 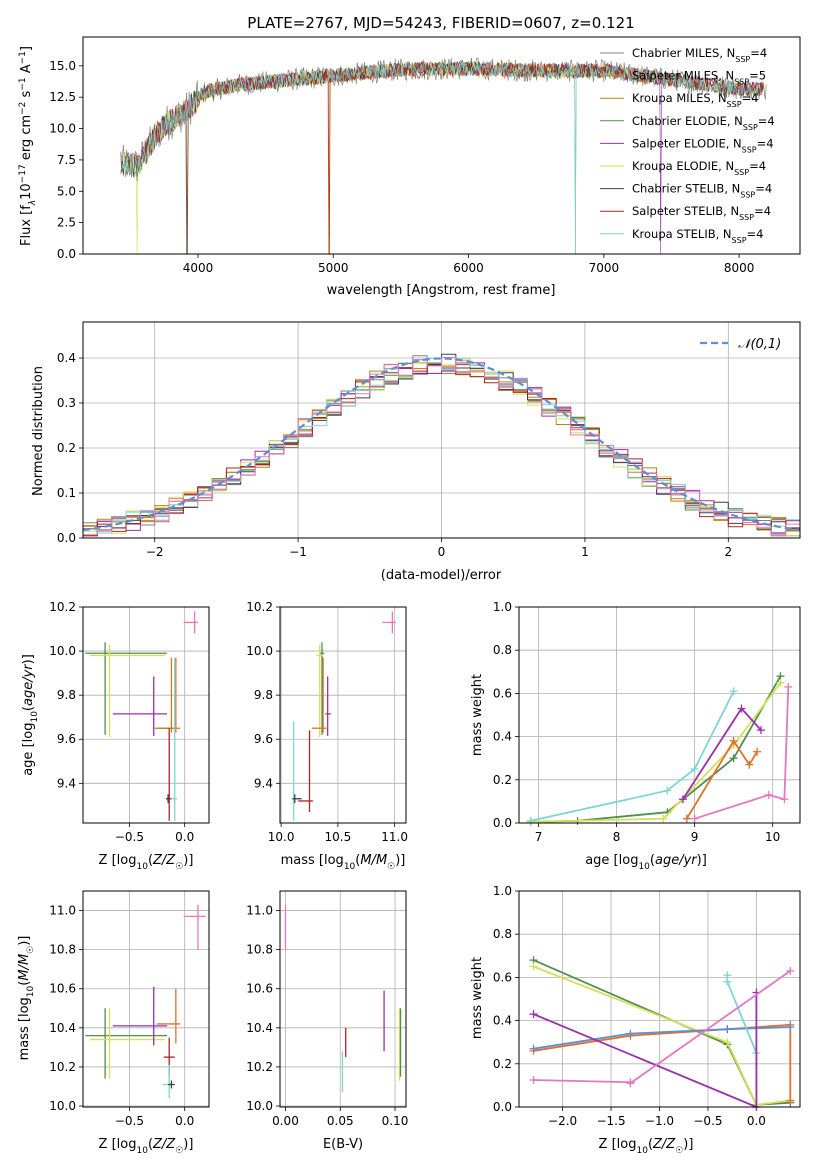 I want to click on histogram-step-line, so click(x=441, y=446).